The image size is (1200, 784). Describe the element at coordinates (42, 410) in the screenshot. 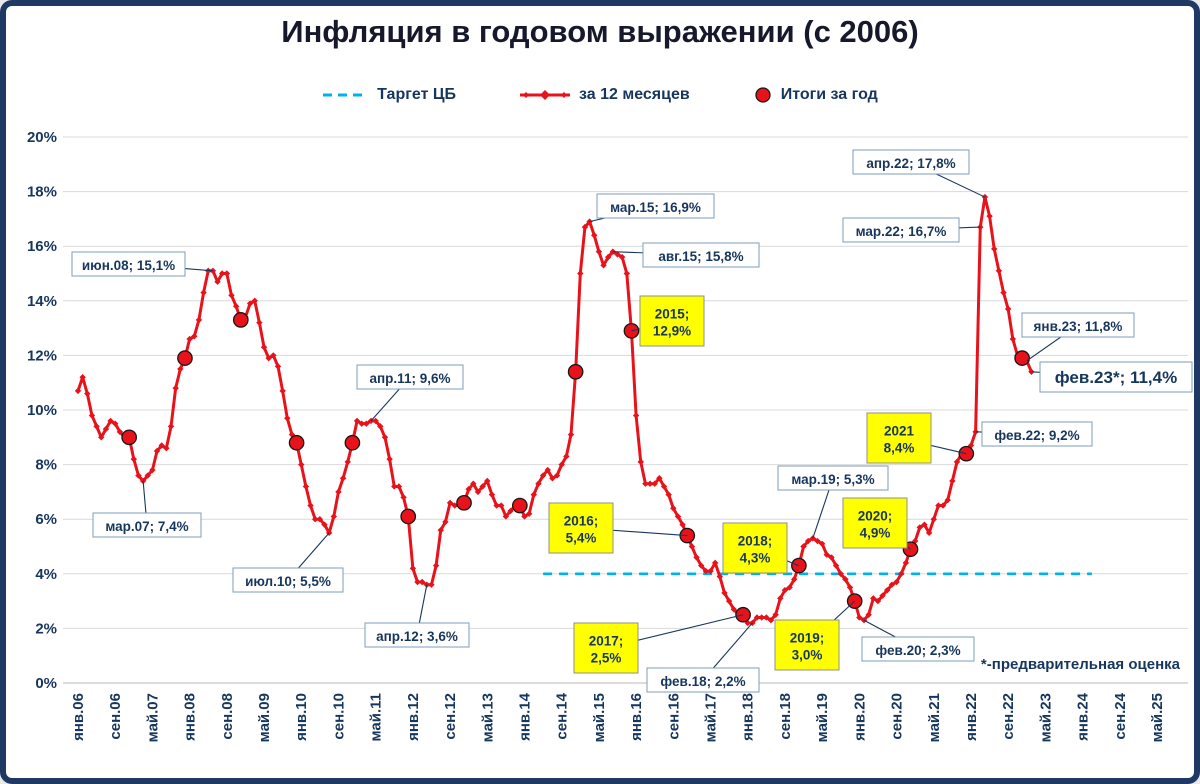

I see `svg-text: 10%` at that location.